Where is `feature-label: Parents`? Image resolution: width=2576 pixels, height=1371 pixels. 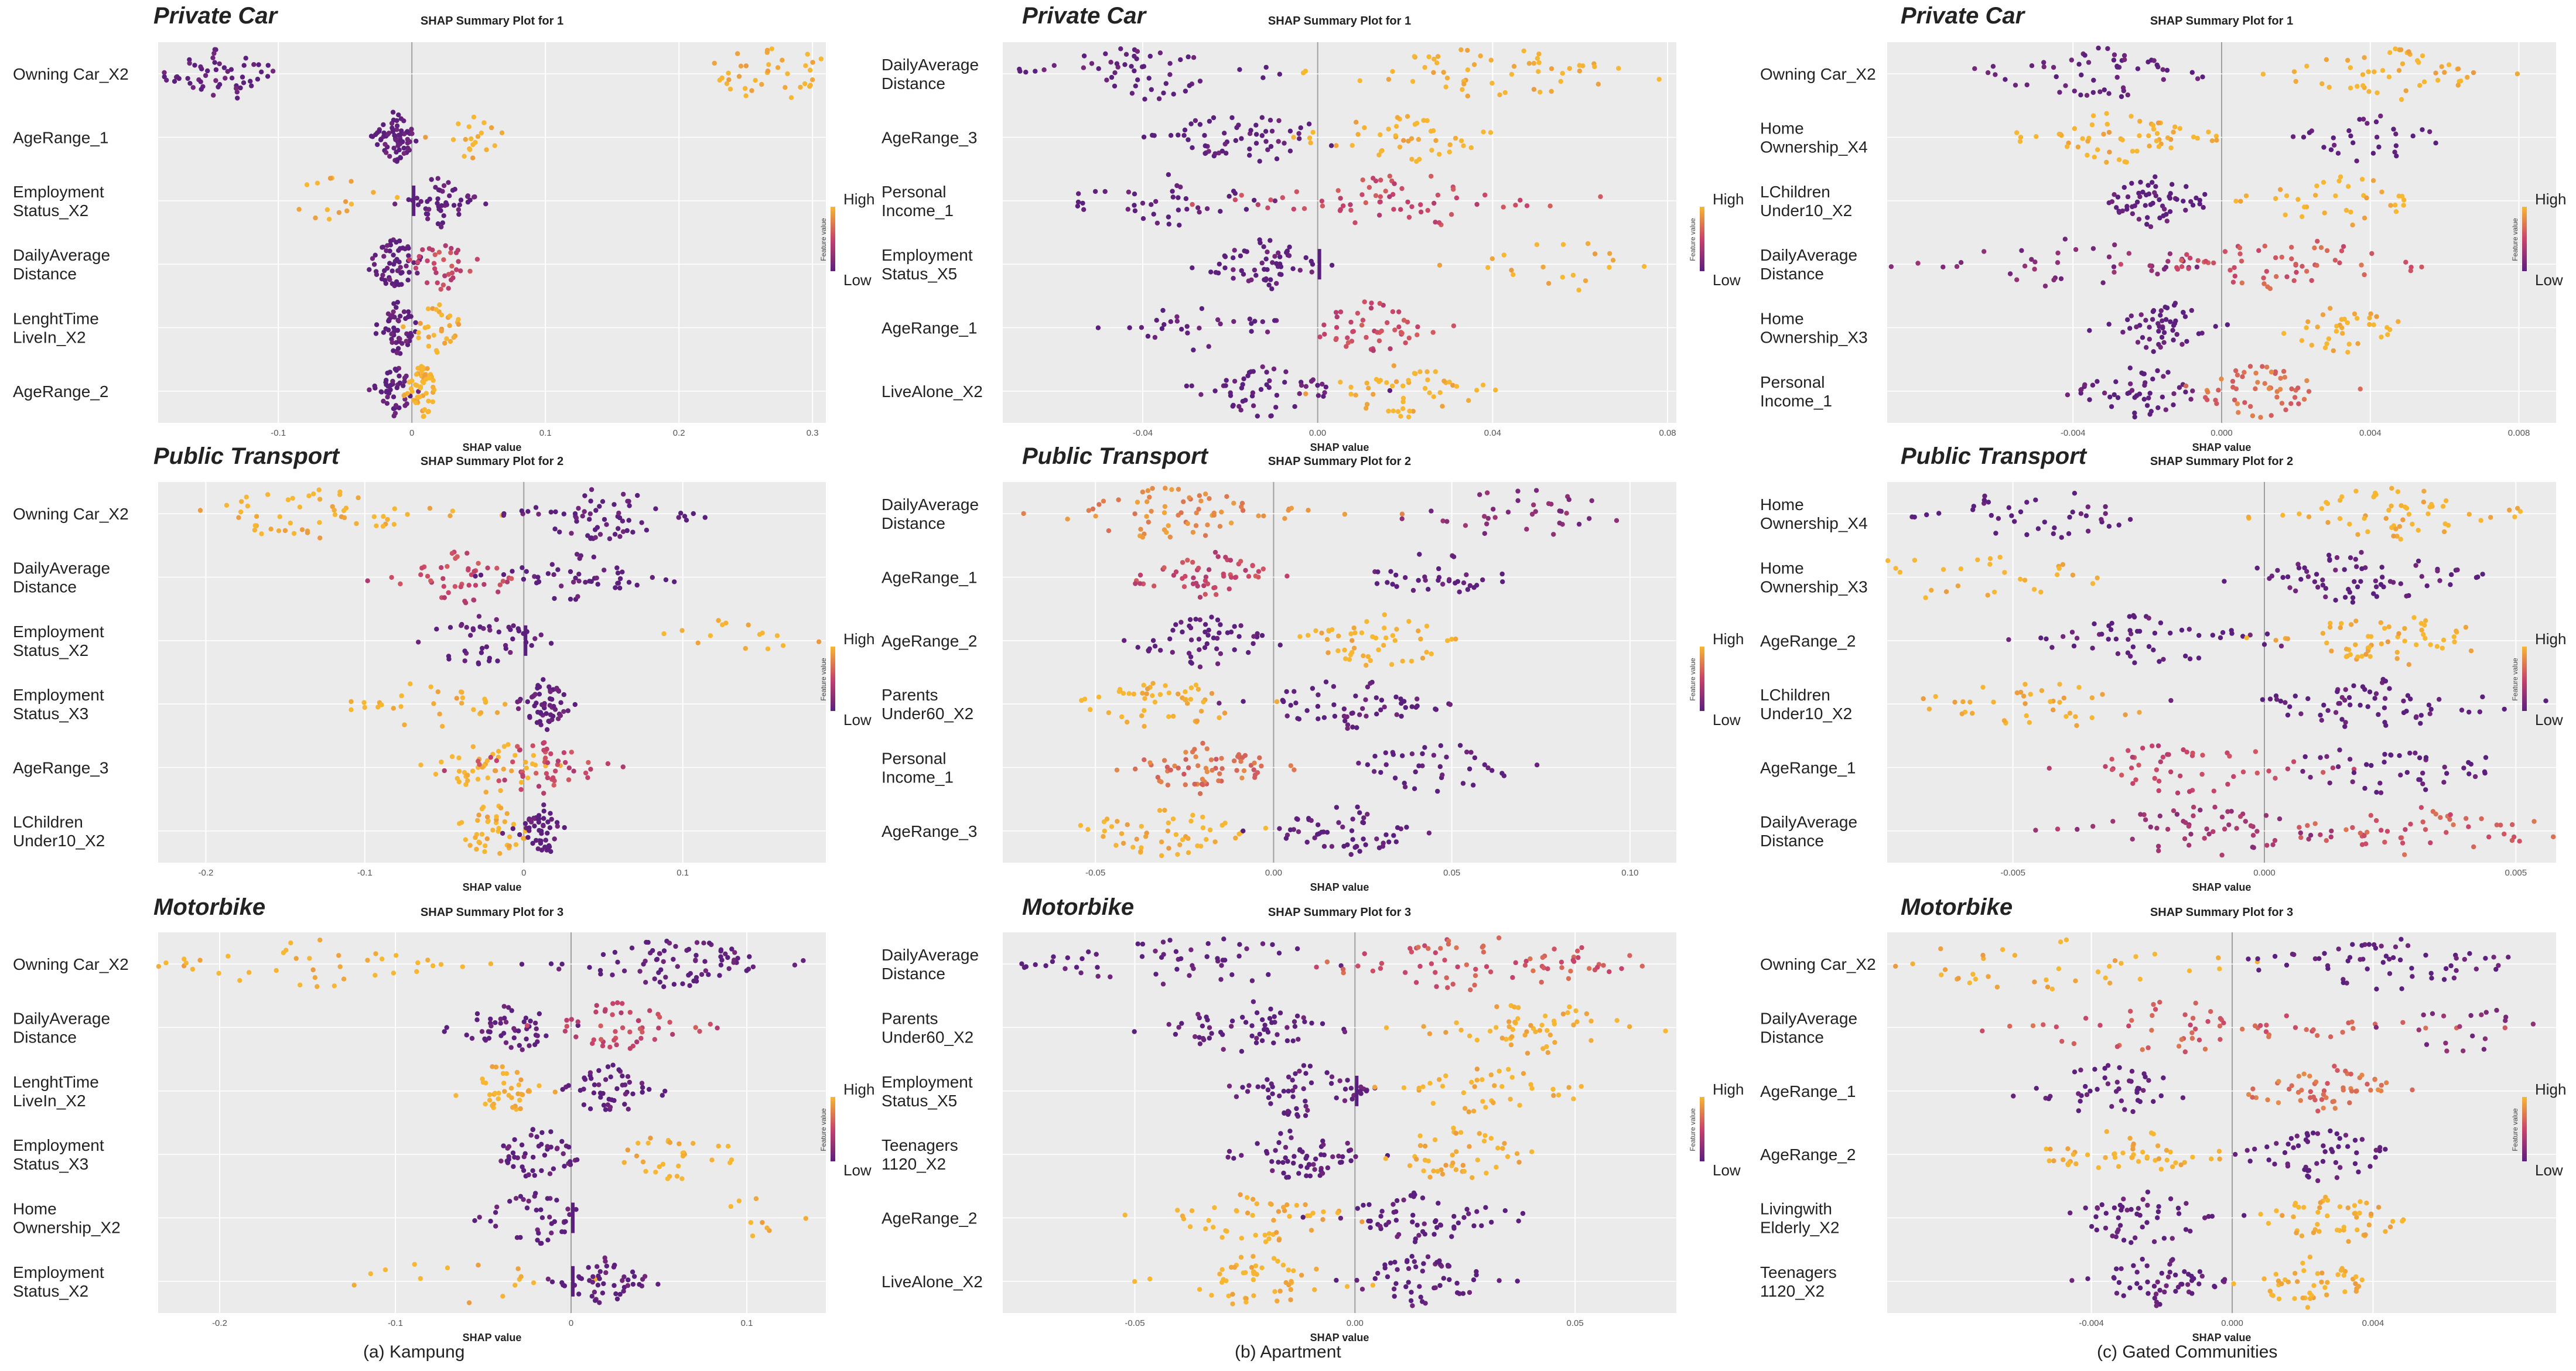
feature-label: Parents is located at coordinates (910, 1019).